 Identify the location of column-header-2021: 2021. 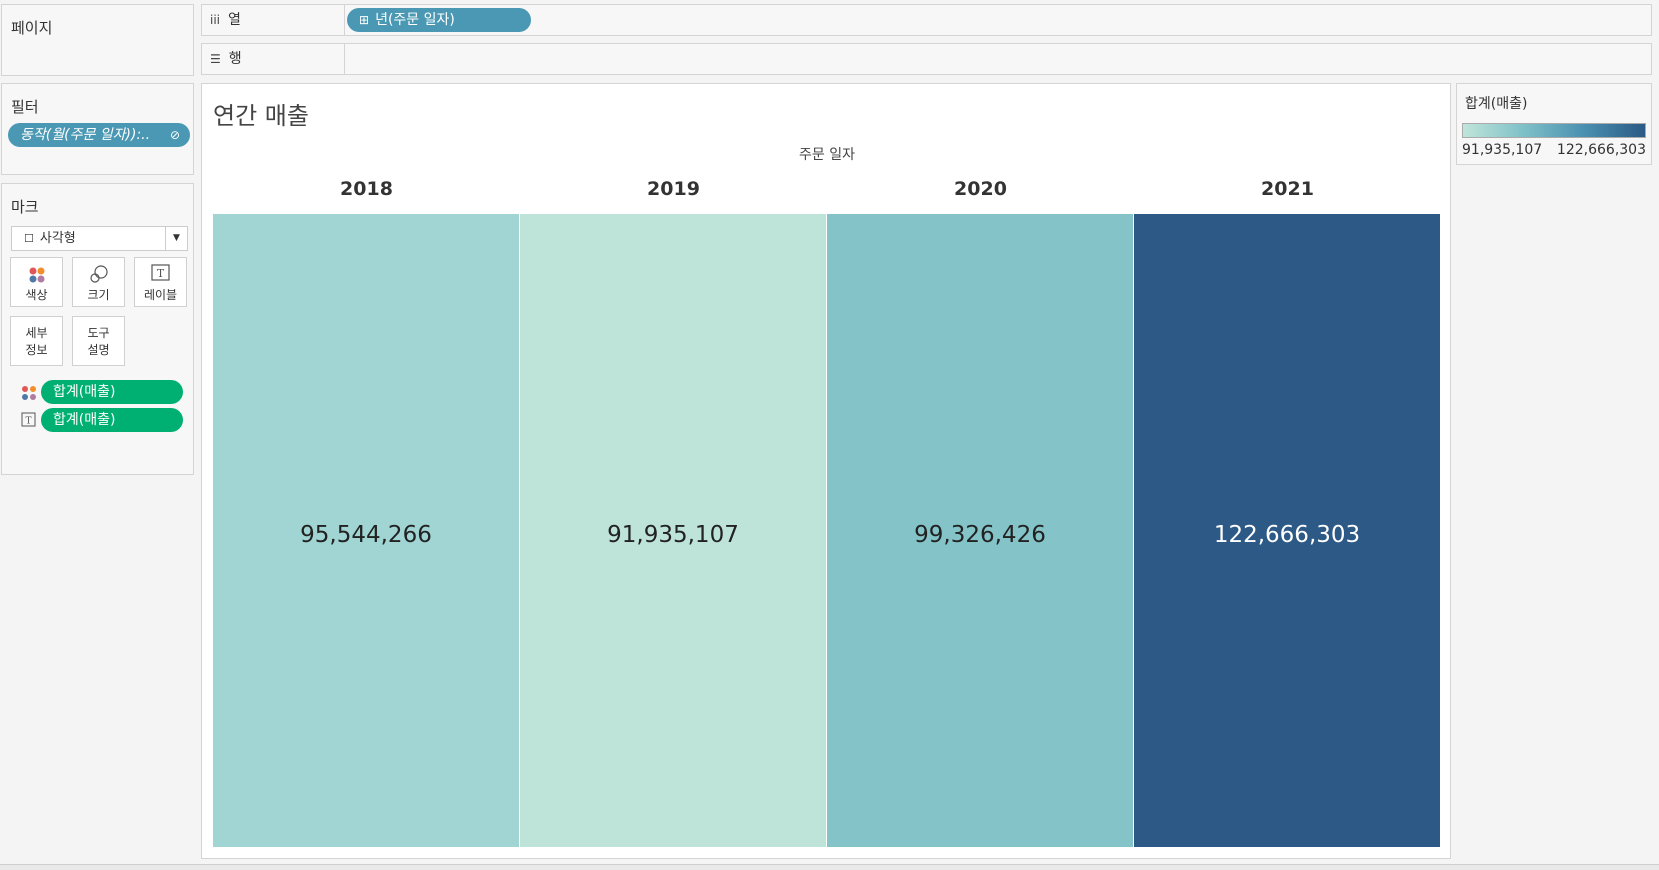
(1287, 189).